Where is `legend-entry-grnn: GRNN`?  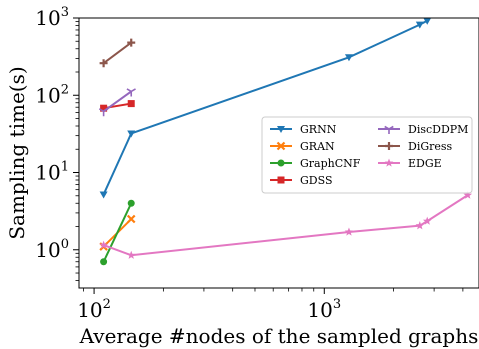 legend-entry-grnn: GRNN is located at coordinates (303, 129).